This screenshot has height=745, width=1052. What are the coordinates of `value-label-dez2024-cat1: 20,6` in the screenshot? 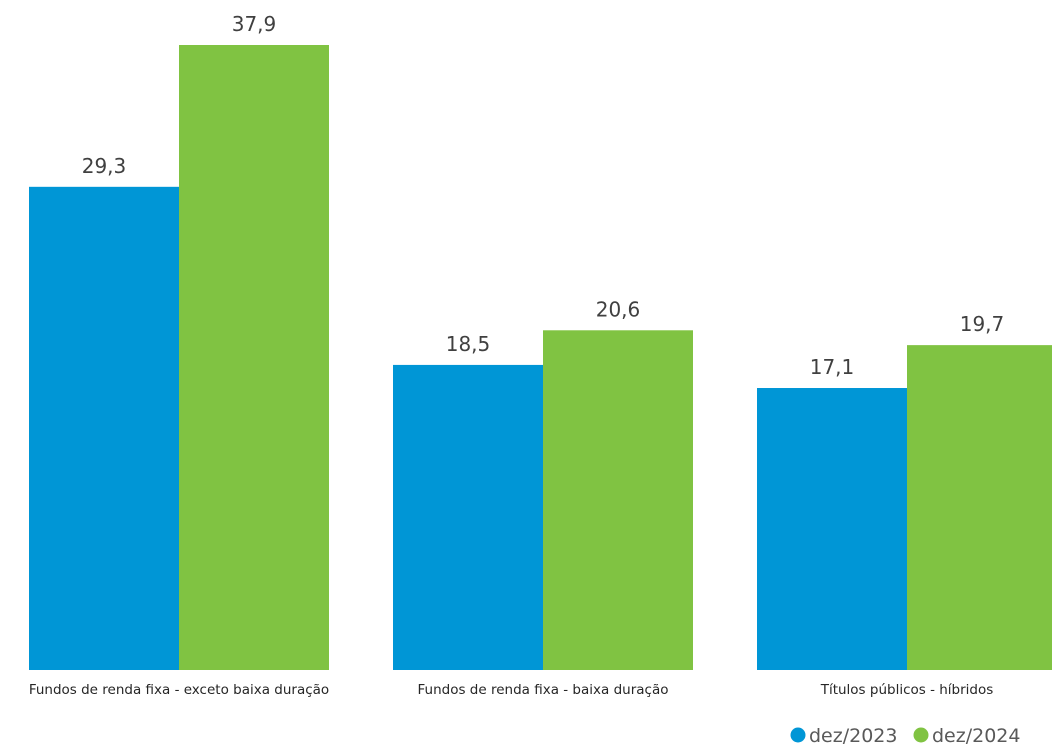 It's located at (618, 309).